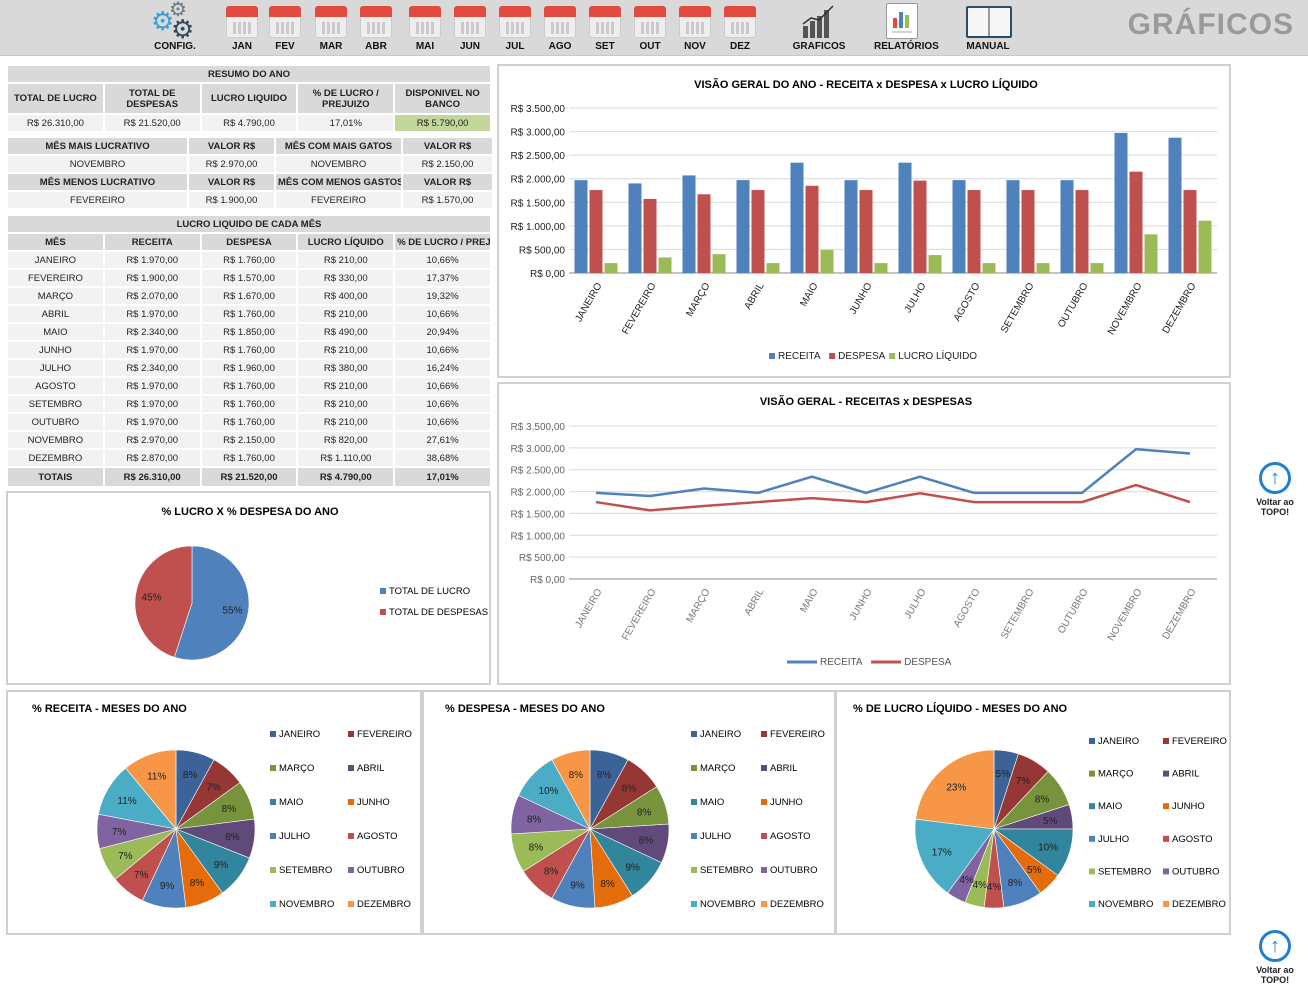  I want to click on legend-label: DEZEMBRO, so click(384, 904).